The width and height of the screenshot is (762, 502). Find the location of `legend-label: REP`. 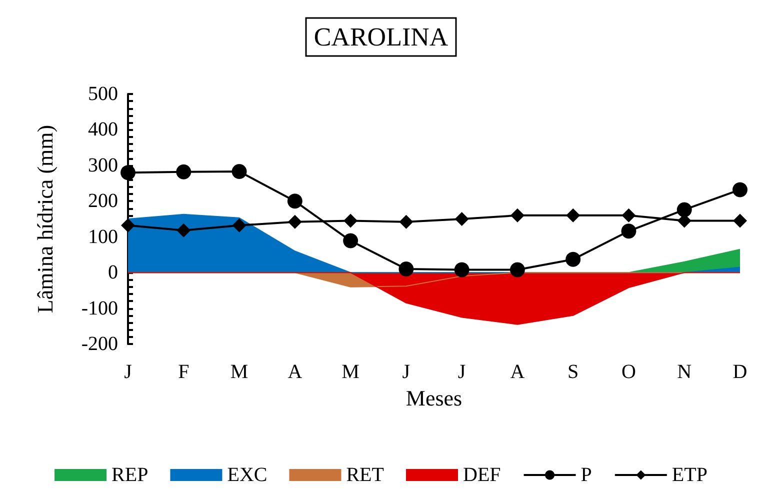

legend-label: REP is located at coordinates (130, 475).